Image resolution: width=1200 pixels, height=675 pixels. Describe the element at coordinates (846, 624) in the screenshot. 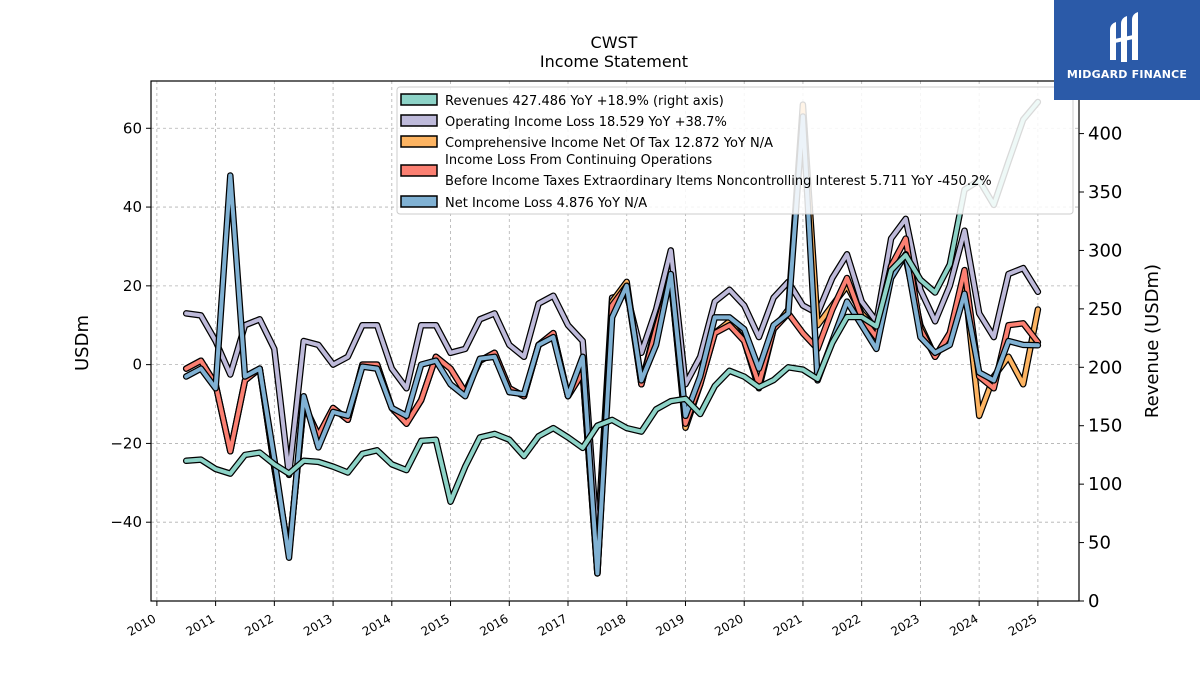

I see `x-tick-label: 2022` at that location.